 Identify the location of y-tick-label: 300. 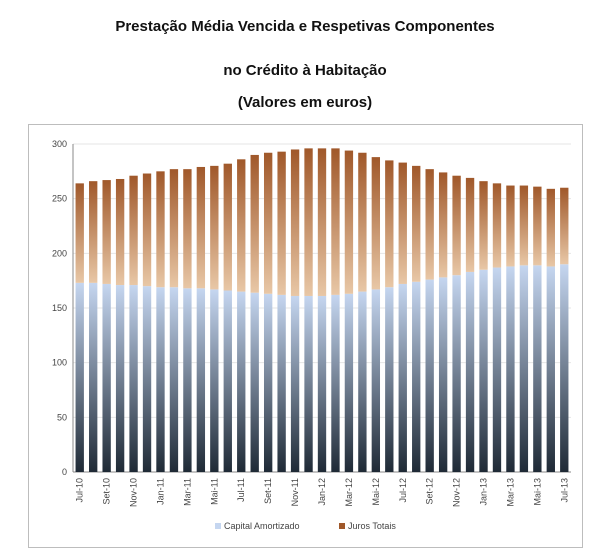
(59, 144).